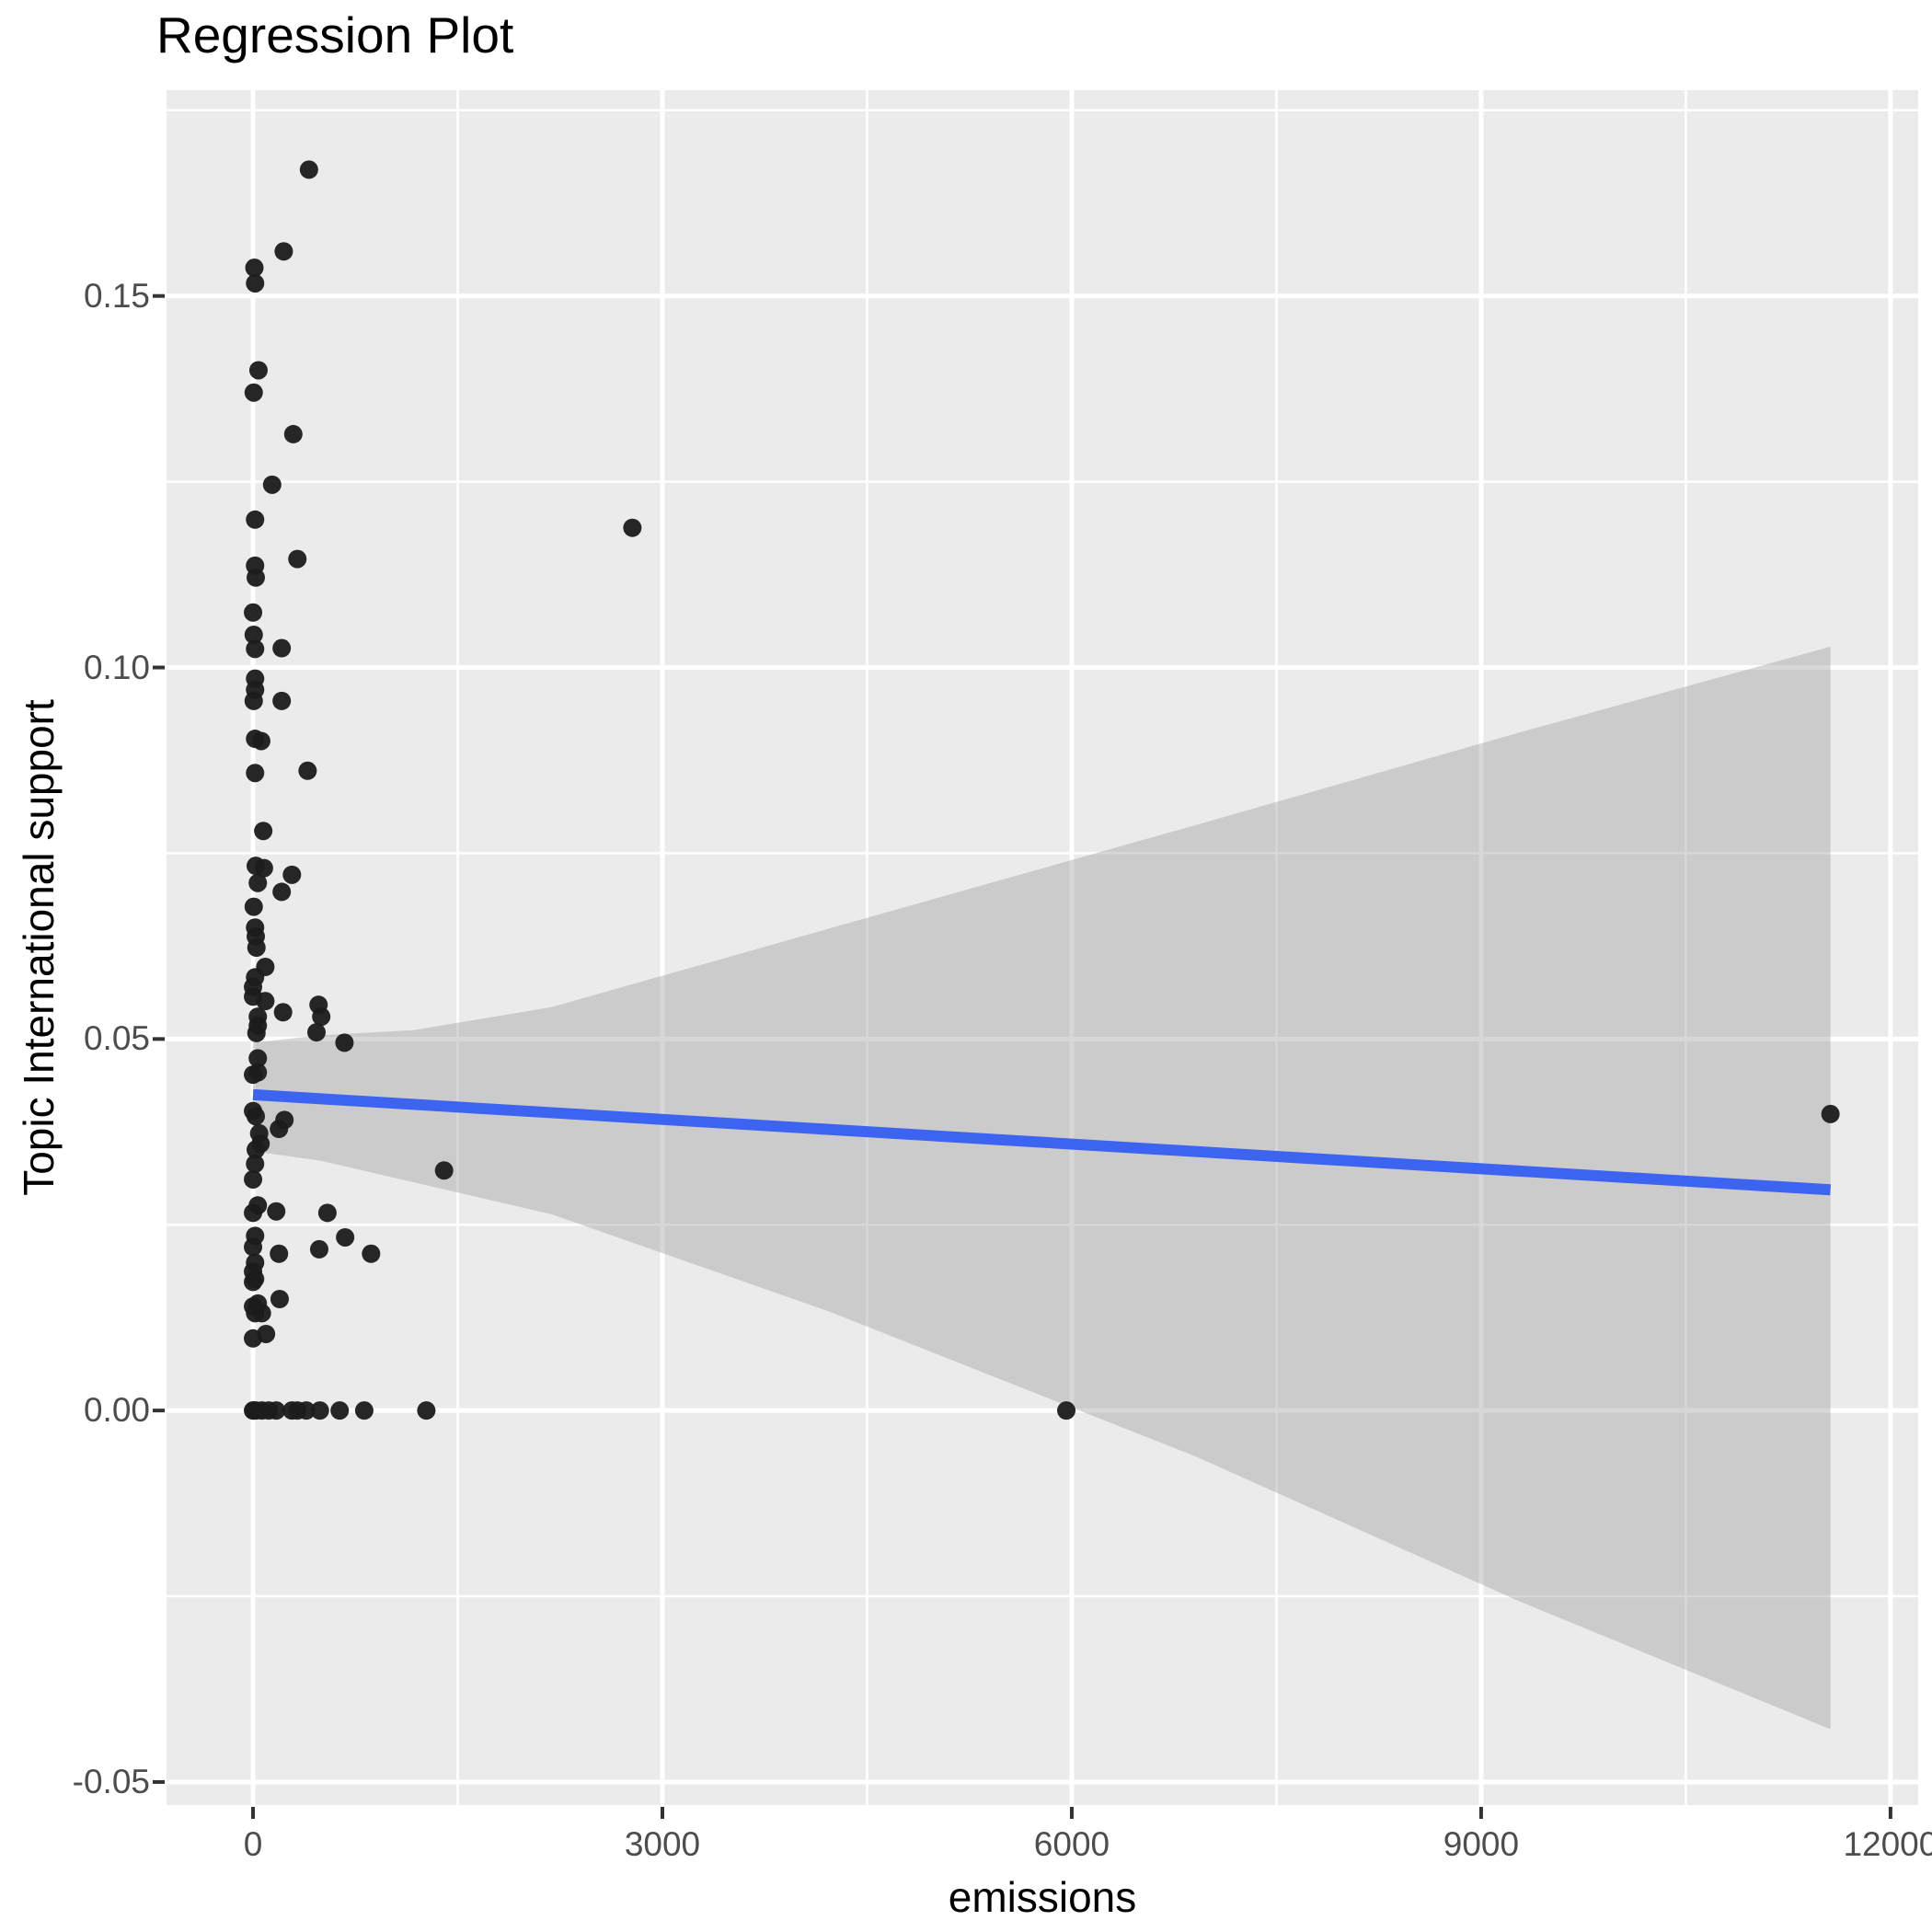 Image resolution: width=1932 pixels, height=1932 pixels. Describe the element at coordinates (116, 1038) in the screenshot. I see `y-tick-label: 0.05` at that location.